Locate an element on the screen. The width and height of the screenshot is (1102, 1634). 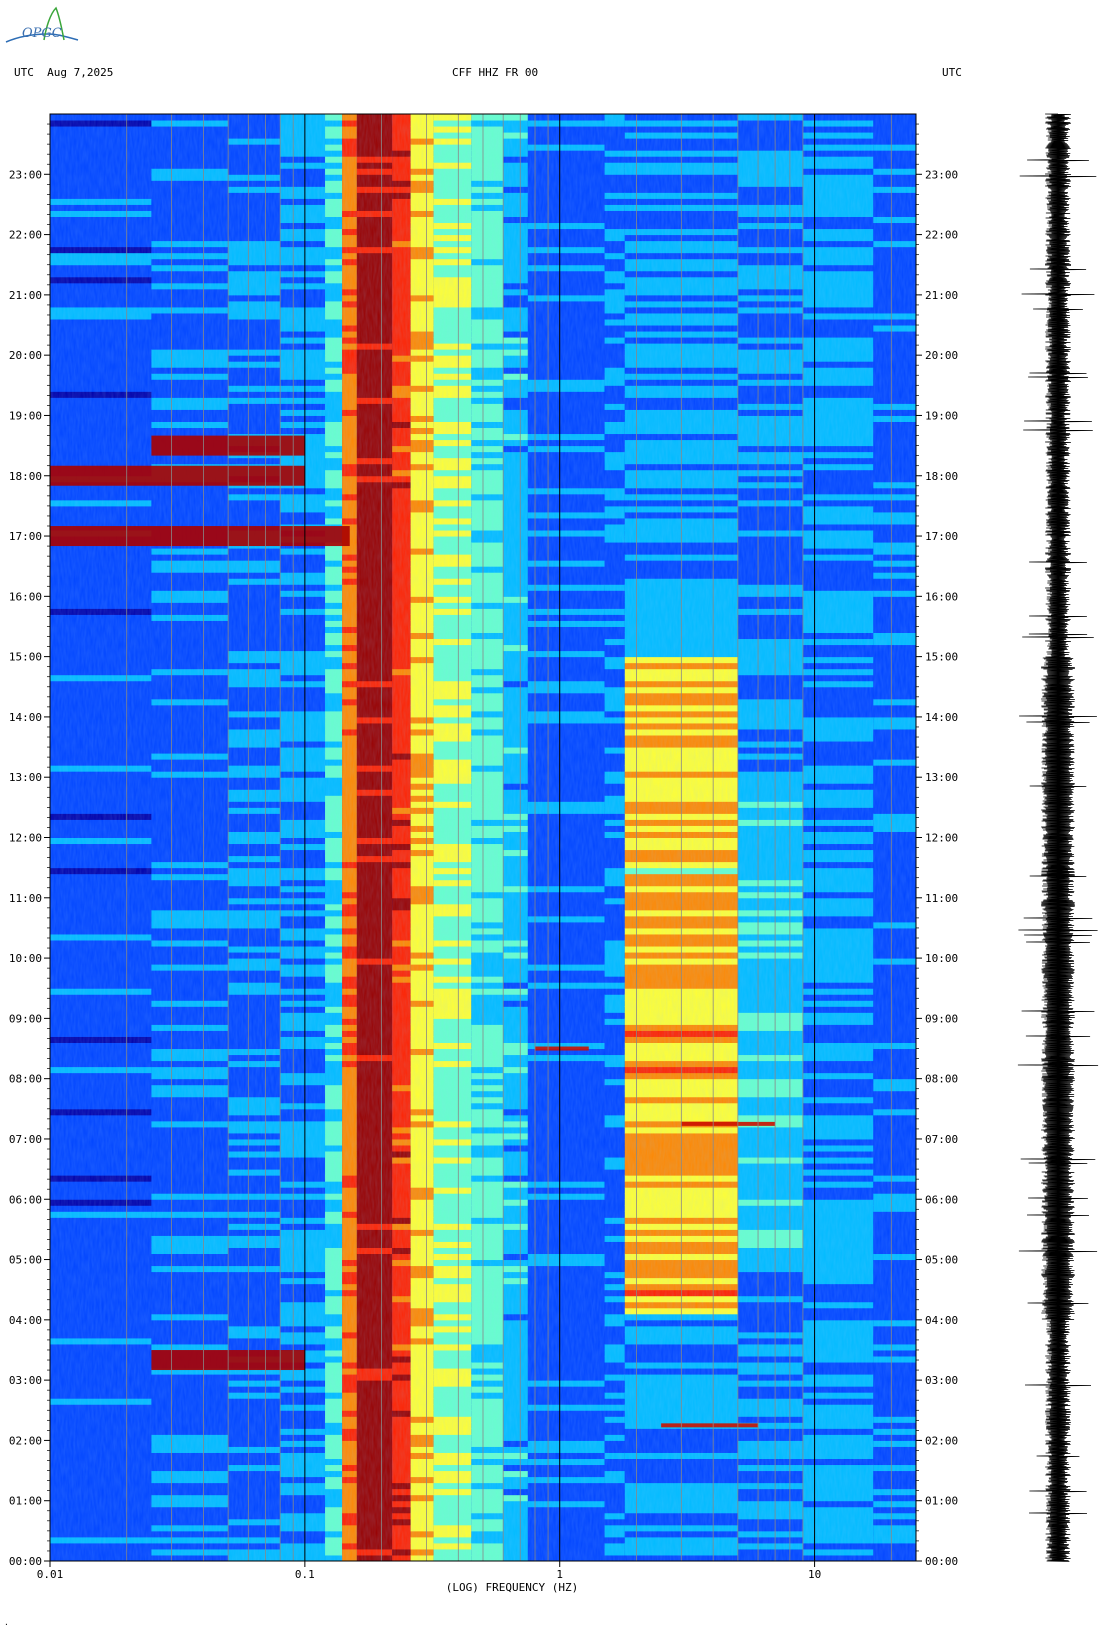
x-axis-label: (LOG) FREQUENCY (HZ) is located at coordinates (512, 1587).